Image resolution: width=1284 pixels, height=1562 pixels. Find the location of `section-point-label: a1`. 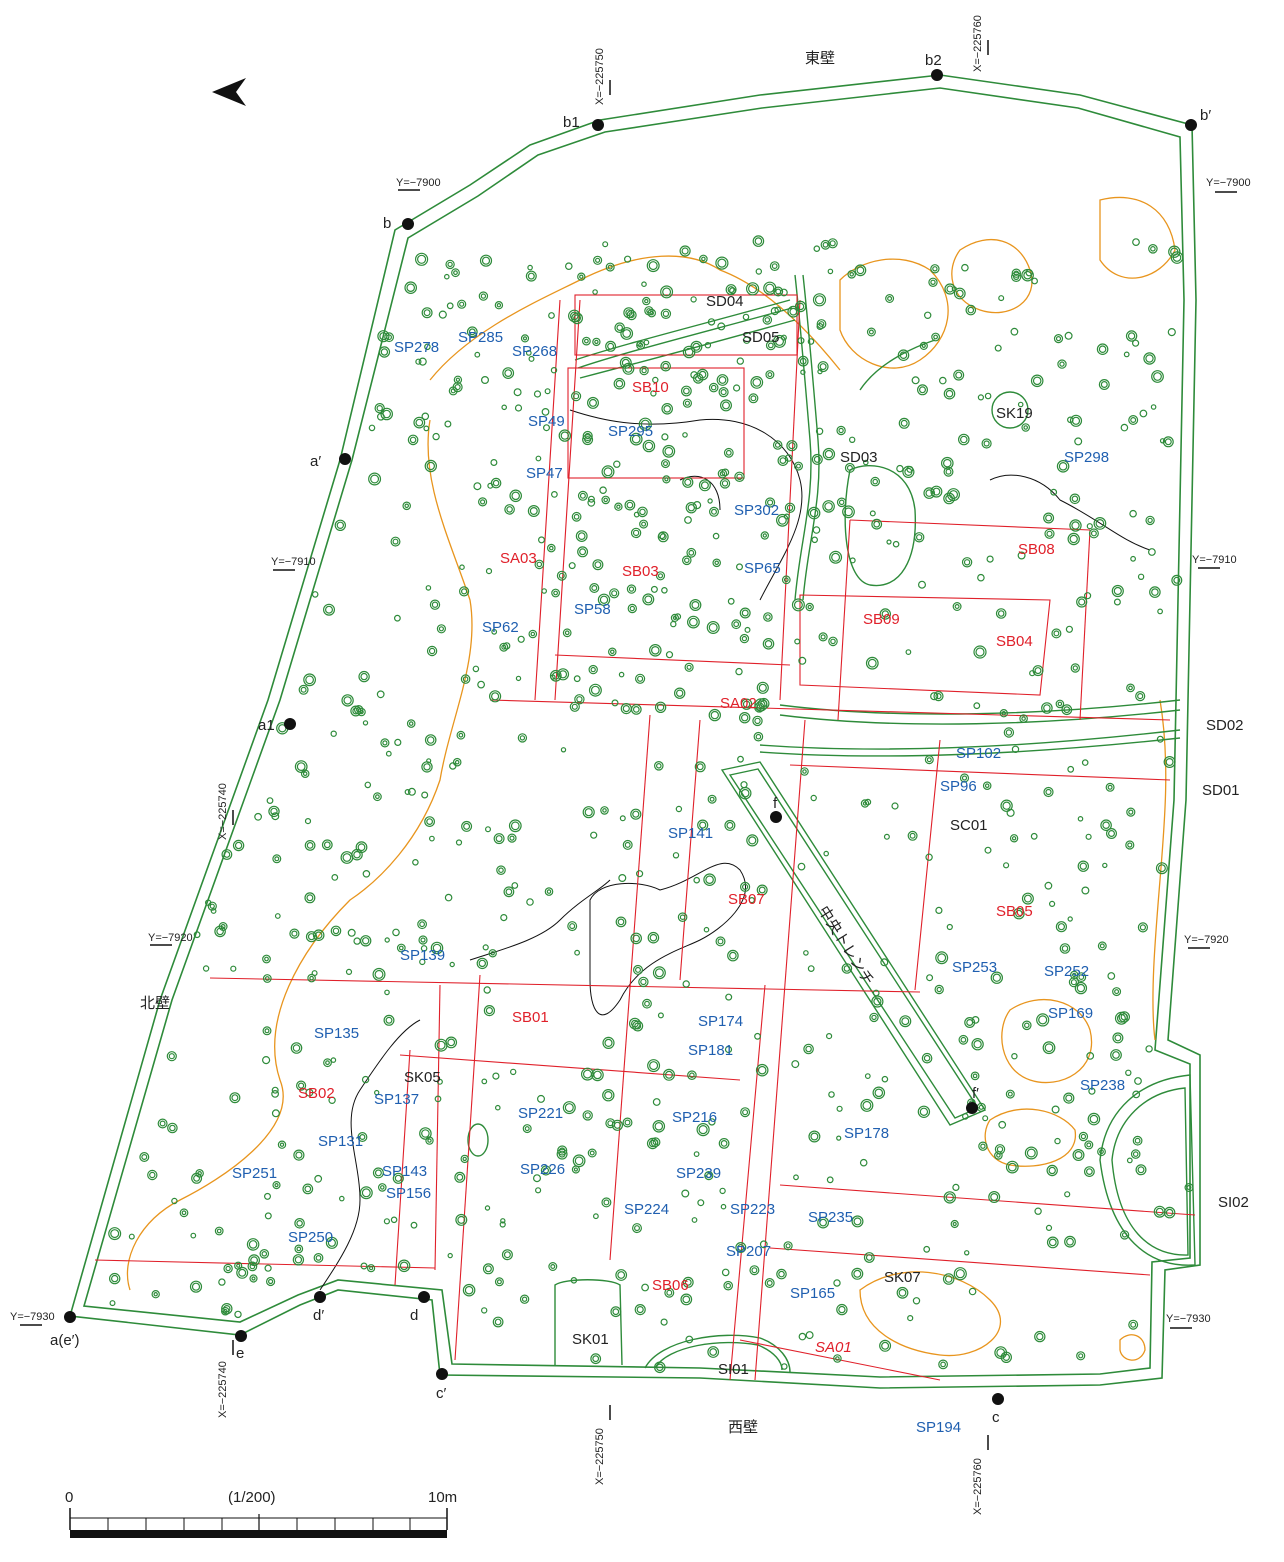

section-point-label: a1 is located at coordinates (266, 725).